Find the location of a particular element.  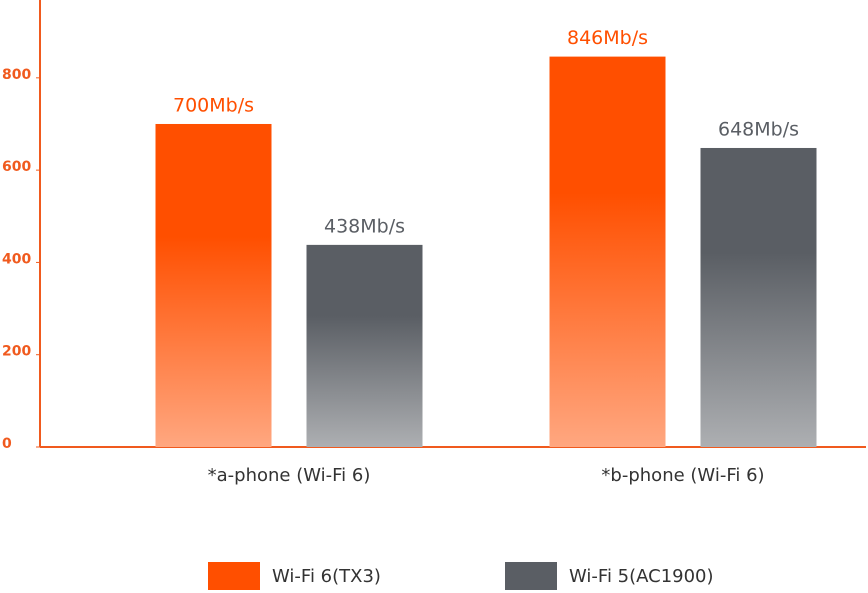

legend-label: Wi-Fi 6(TX3) is located at coordinates (326, 576).